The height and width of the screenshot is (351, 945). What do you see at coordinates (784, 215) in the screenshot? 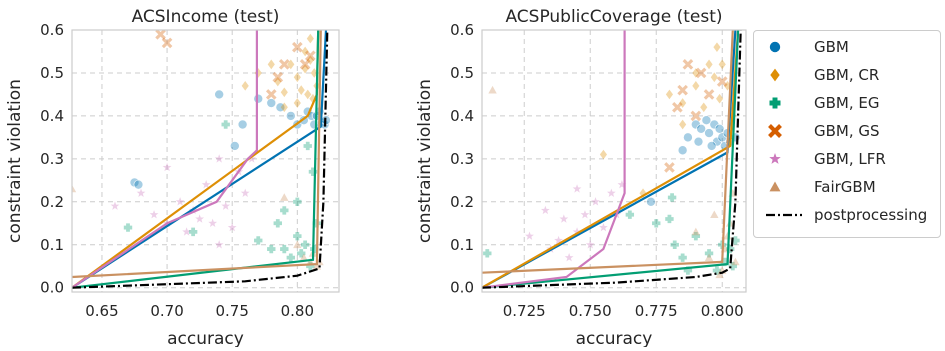
I see `dashdot-line-icon` at bounding box center [784, 215].